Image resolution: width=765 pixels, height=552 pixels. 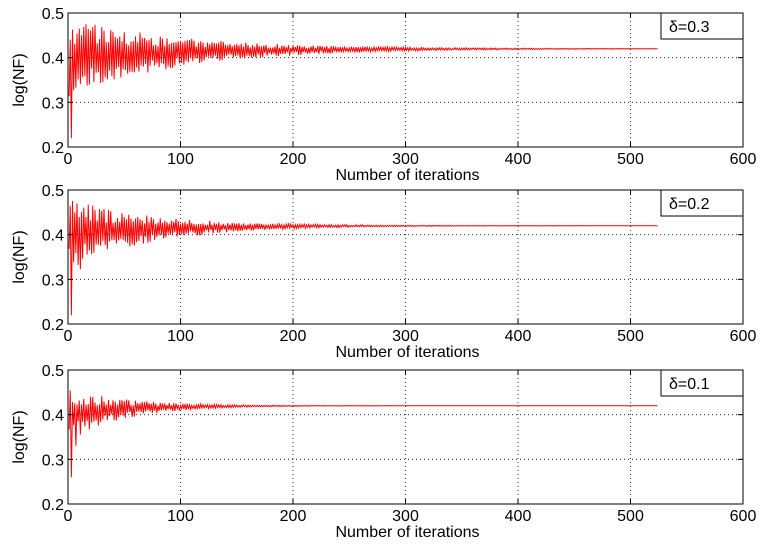 What do you see at coordinates (689, 27) in the screenshot?
I see `legend-label: δ=0.3` at bounding box center [689, 27].